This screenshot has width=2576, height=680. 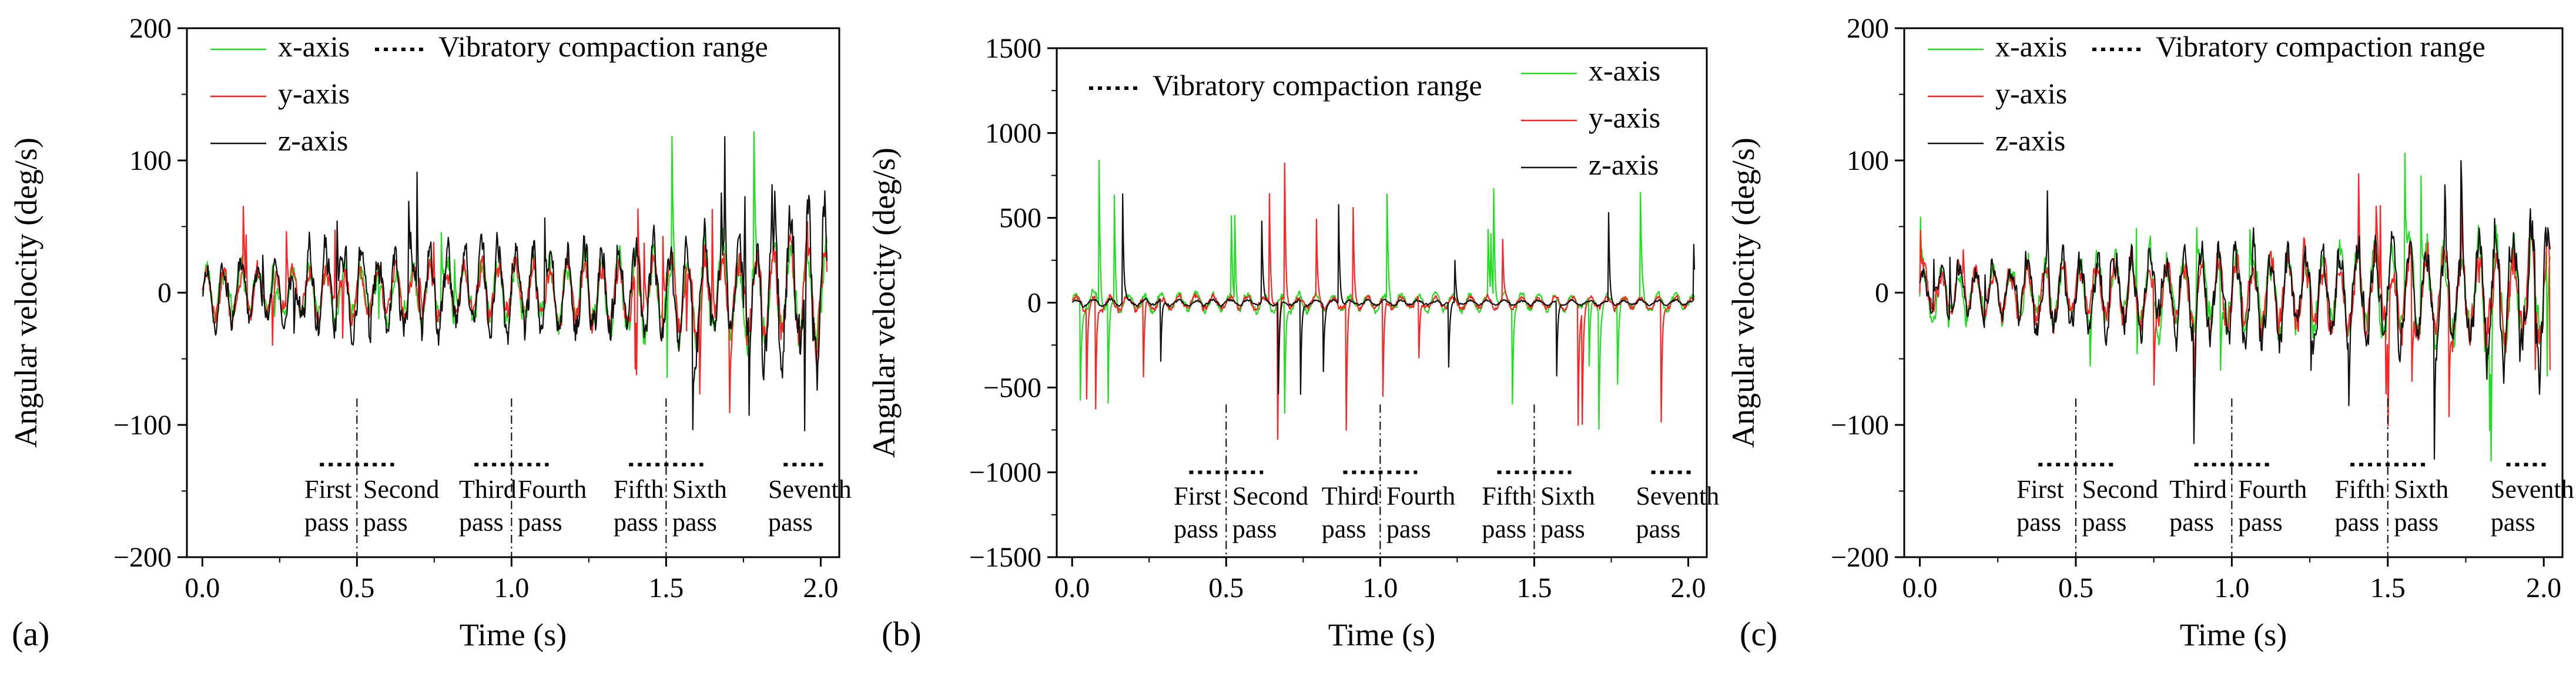 I want to click on panel-c-legend-y-axis-label: y-axis, so click(x=2031, y=94).